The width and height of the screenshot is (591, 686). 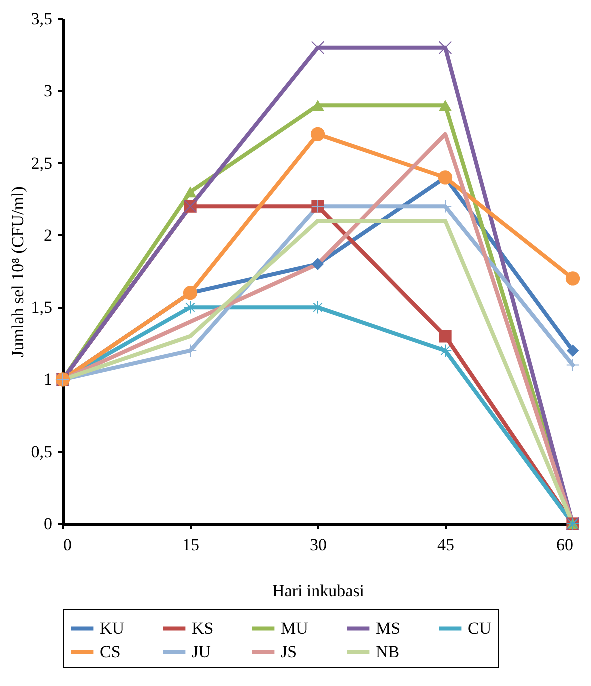 I want to click on legend-label: KU, so click(x=112, y=628).